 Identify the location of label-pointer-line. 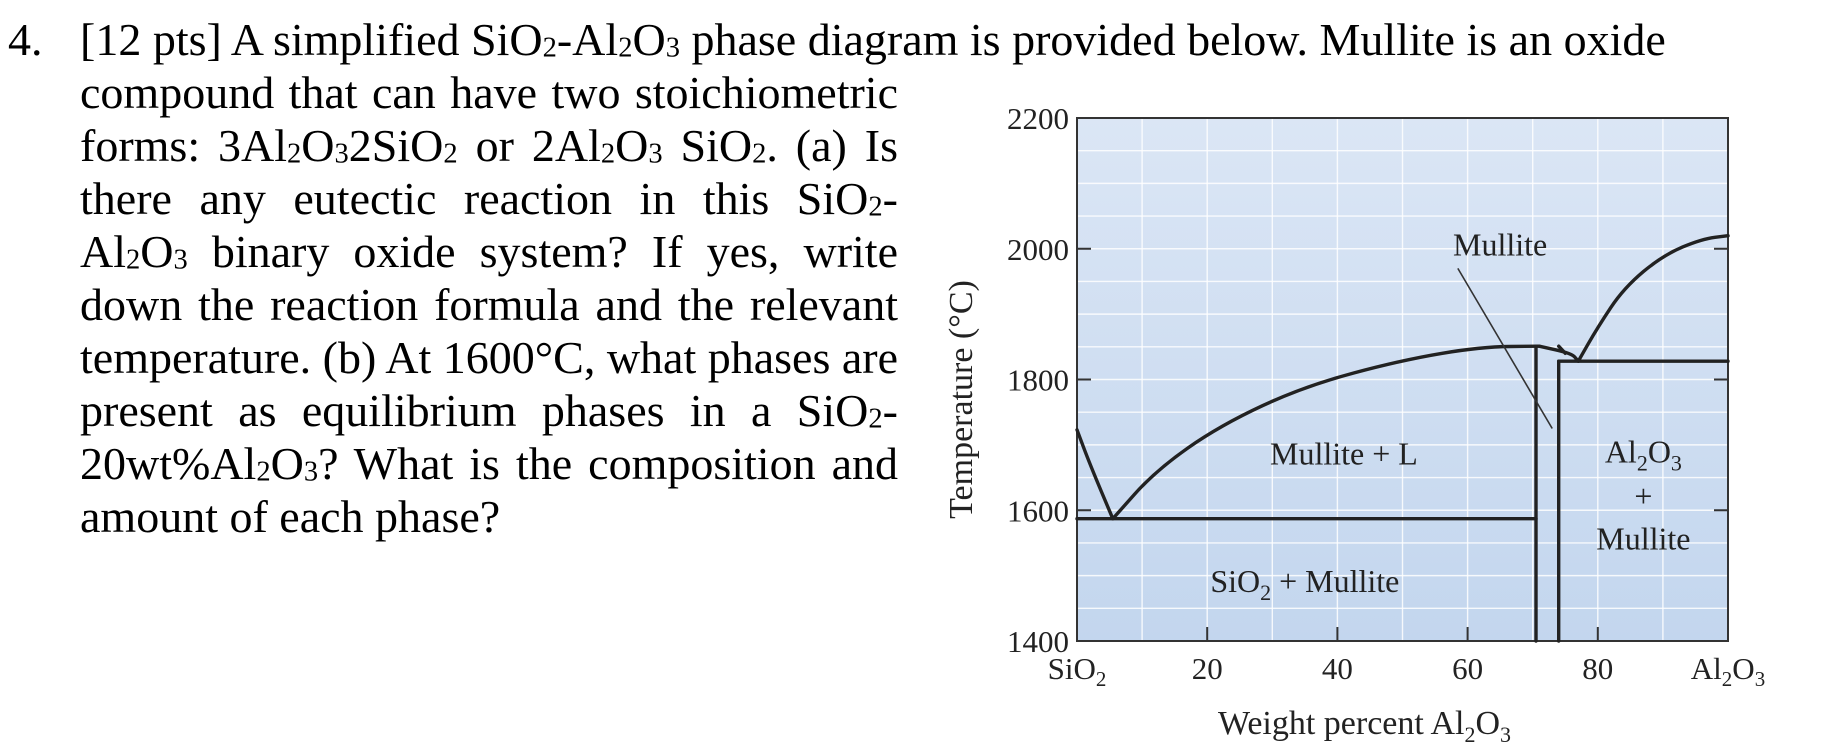
(1505, 348).